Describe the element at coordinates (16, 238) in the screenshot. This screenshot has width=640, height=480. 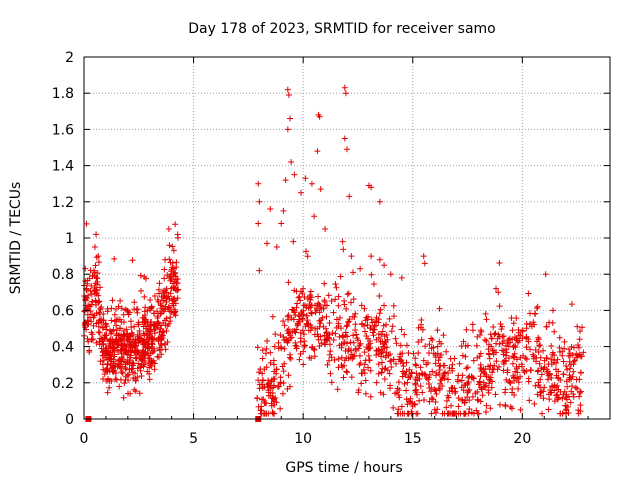
I see `y-axis-label: SRMTID / TECUs` at that location.